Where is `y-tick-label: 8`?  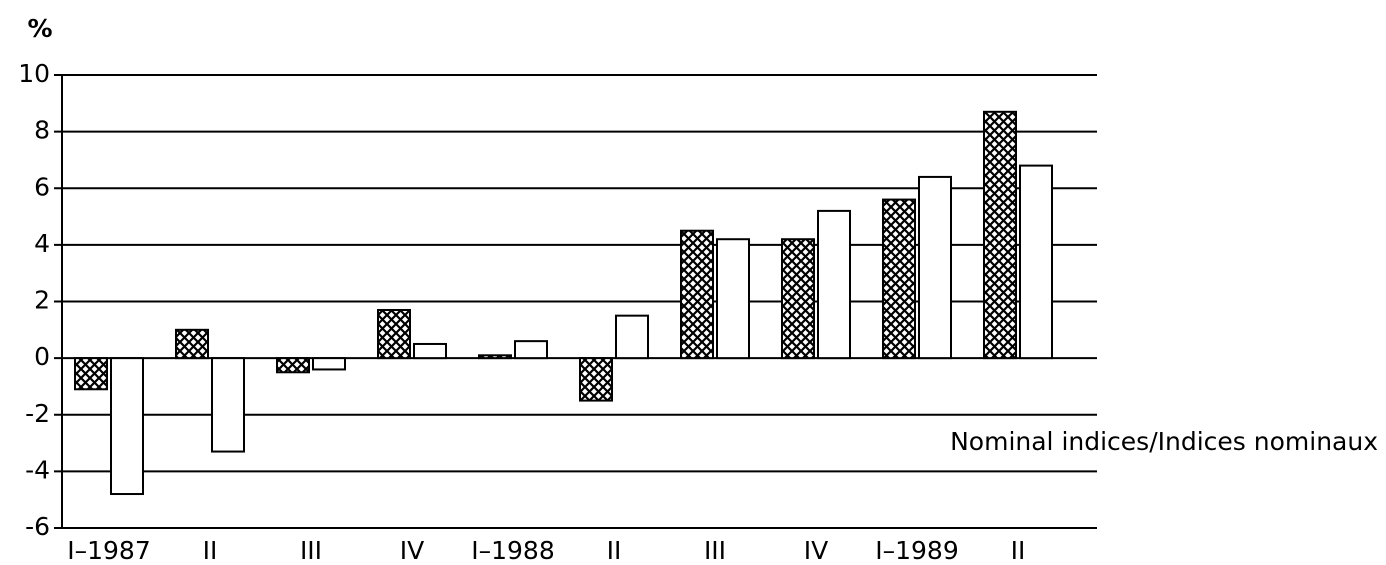 y-tick-label: 8 is located at coordinates (42, 130).